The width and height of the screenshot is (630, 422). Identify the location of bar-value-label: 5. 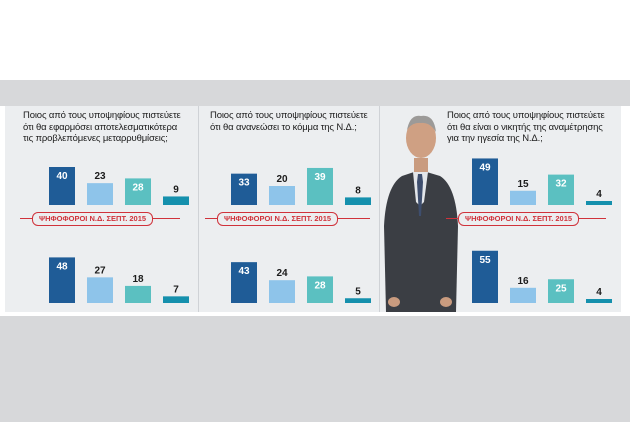
(358, 291).